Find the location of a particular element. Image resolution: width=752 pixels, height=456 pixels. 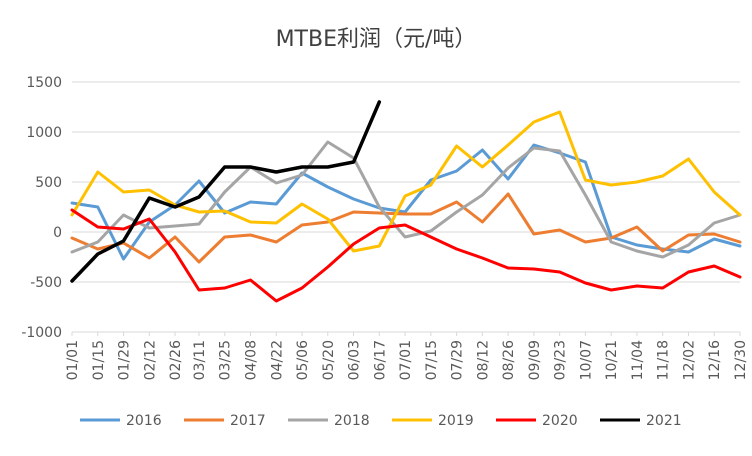

x-tick-label: 03/25 is located at coordinates (226, 360).